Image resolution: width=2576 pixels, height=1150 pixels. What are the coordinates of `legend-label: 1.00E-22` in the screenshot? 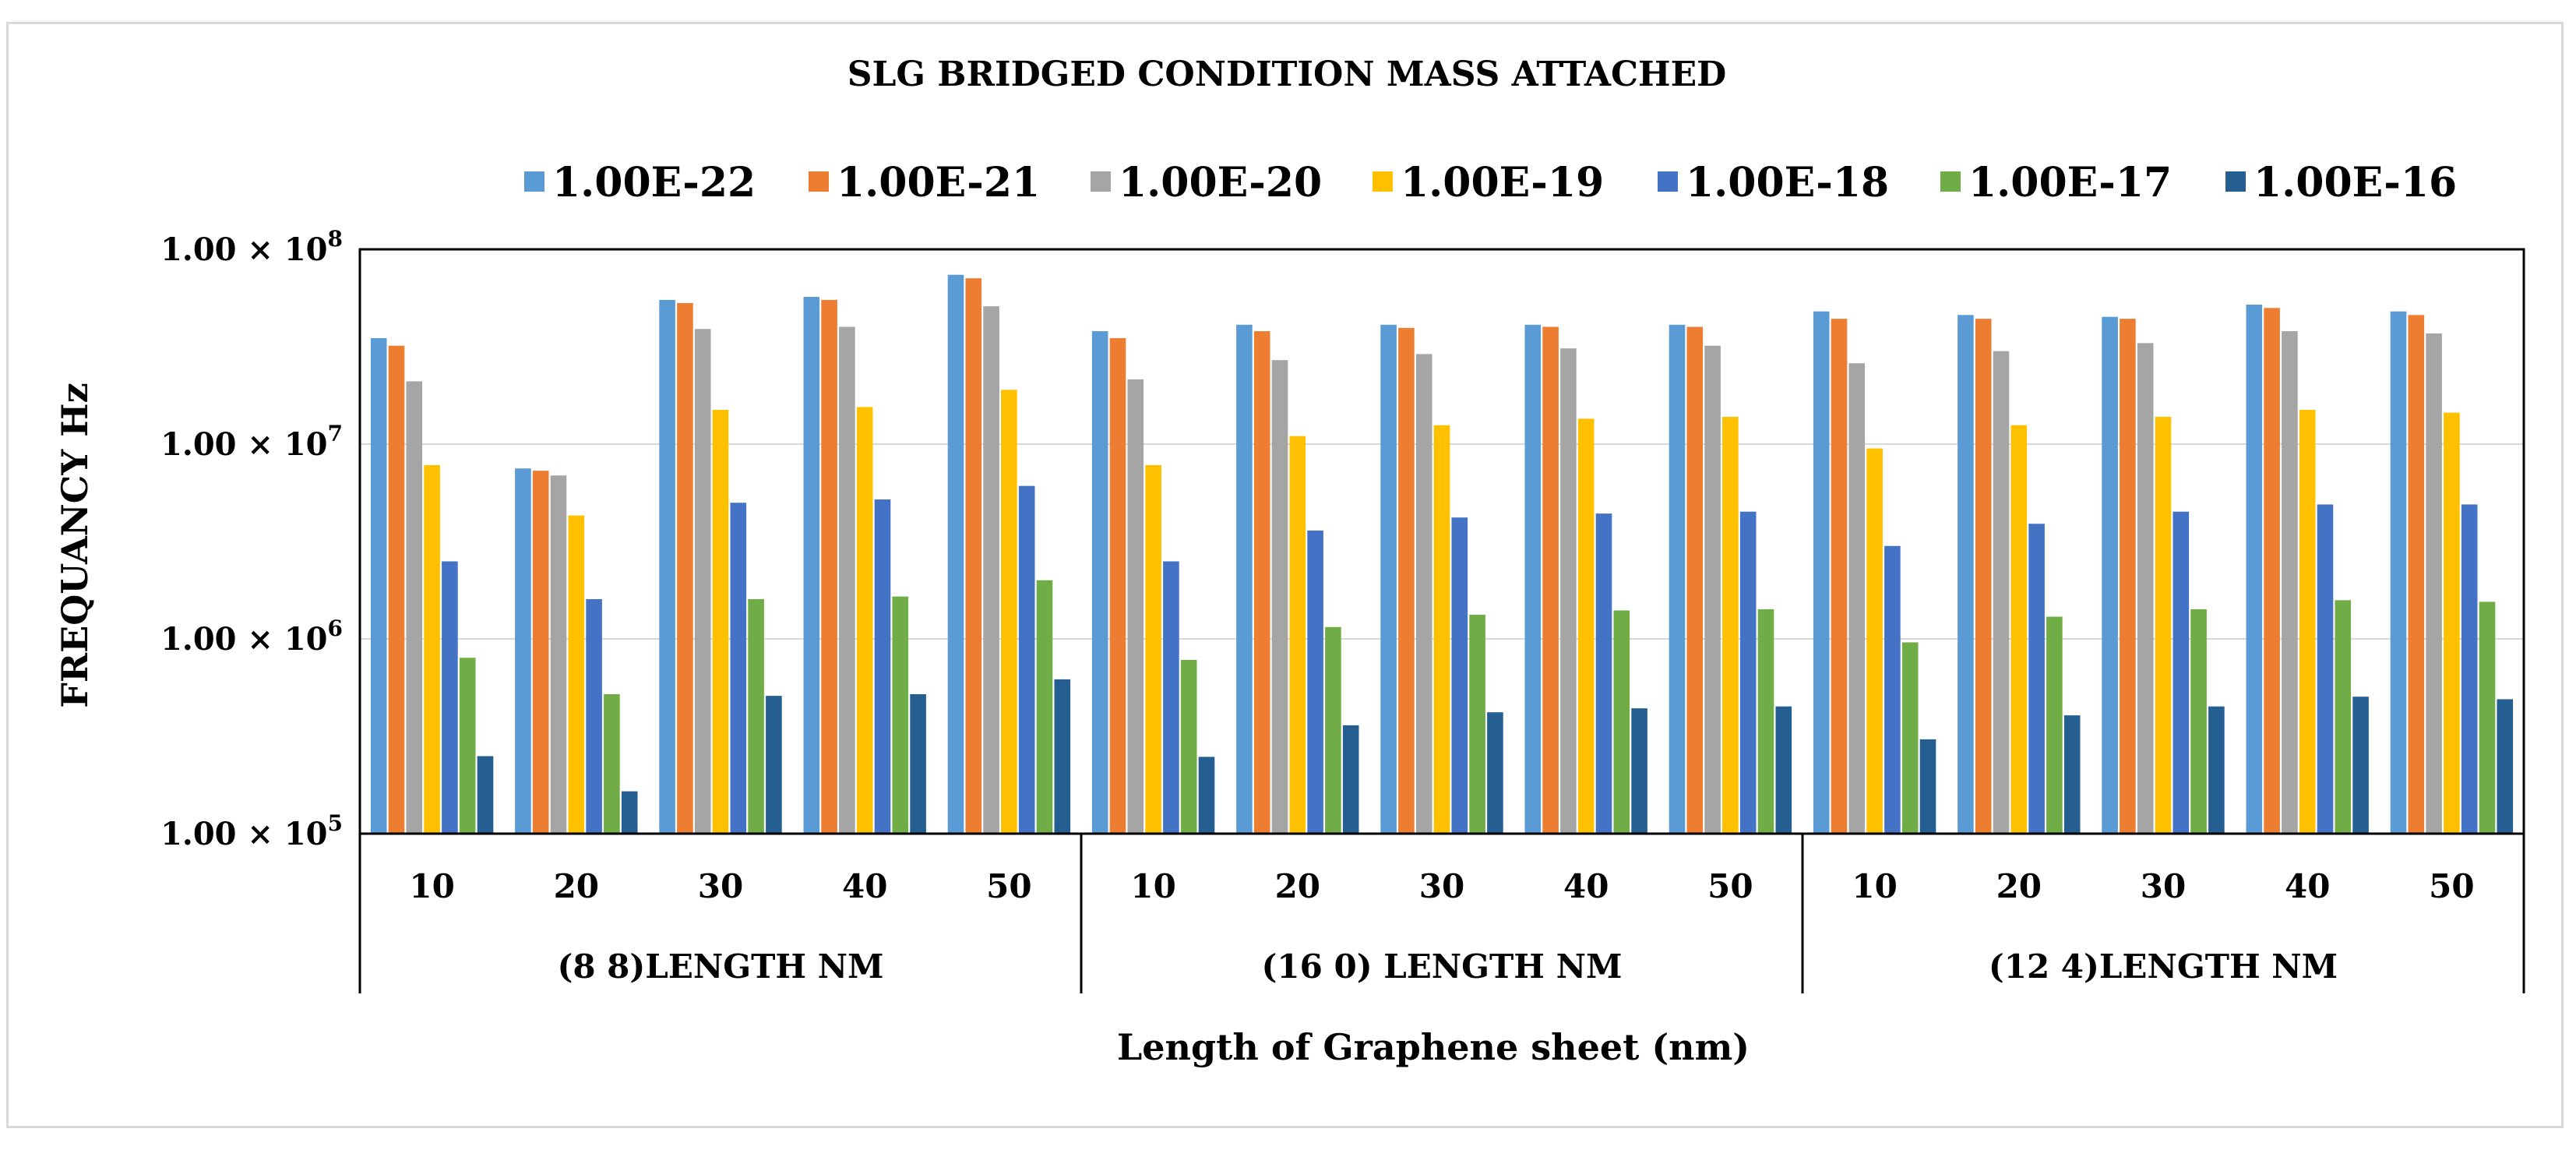 It's located at (654, 182).